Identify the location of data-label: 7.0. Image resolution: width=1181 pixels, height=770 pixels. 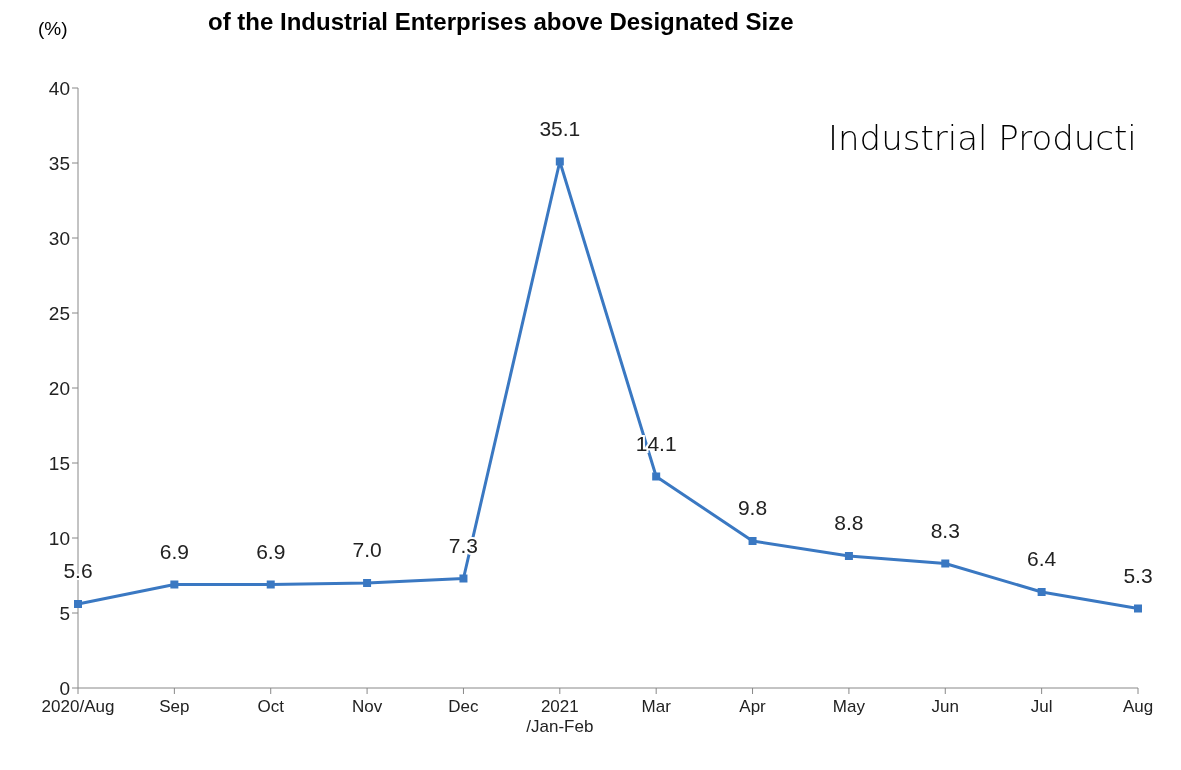
(367, 549).